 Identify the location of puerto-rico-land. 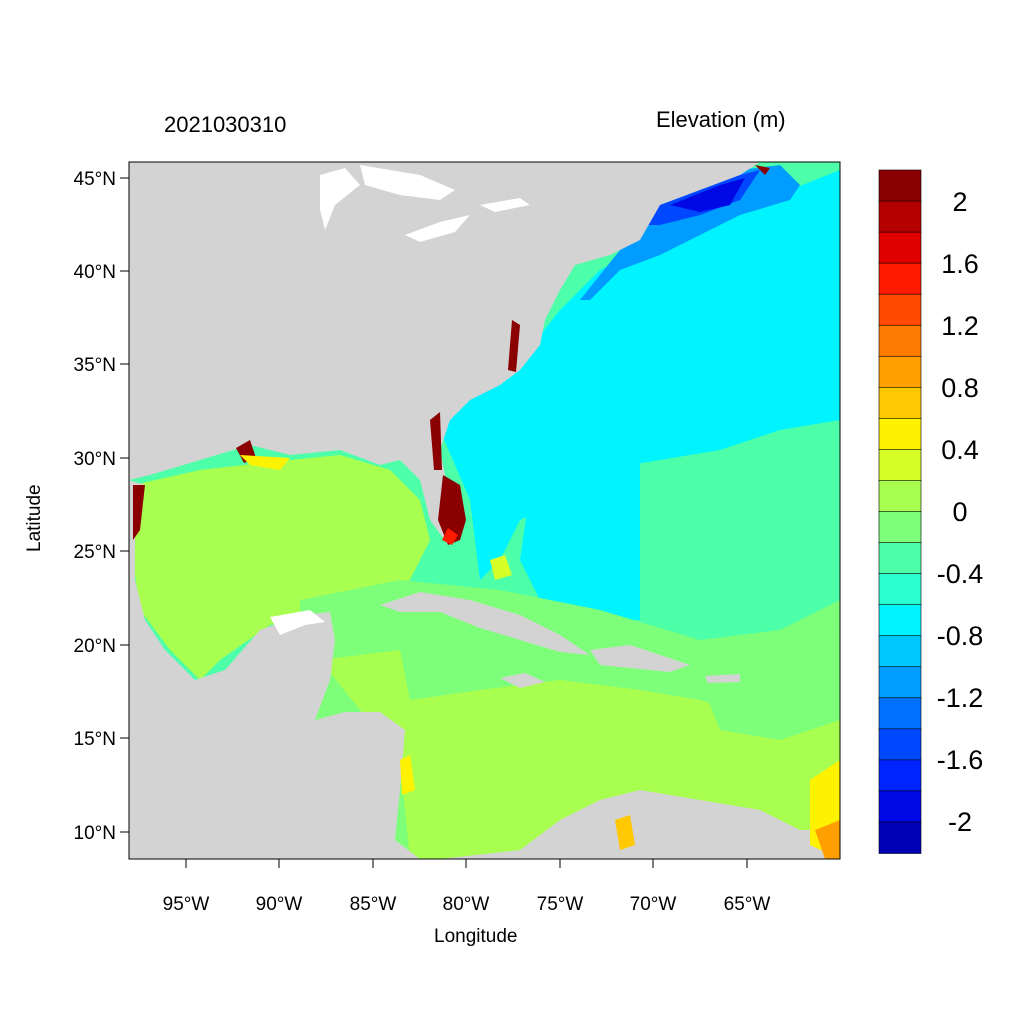
(722, 678).